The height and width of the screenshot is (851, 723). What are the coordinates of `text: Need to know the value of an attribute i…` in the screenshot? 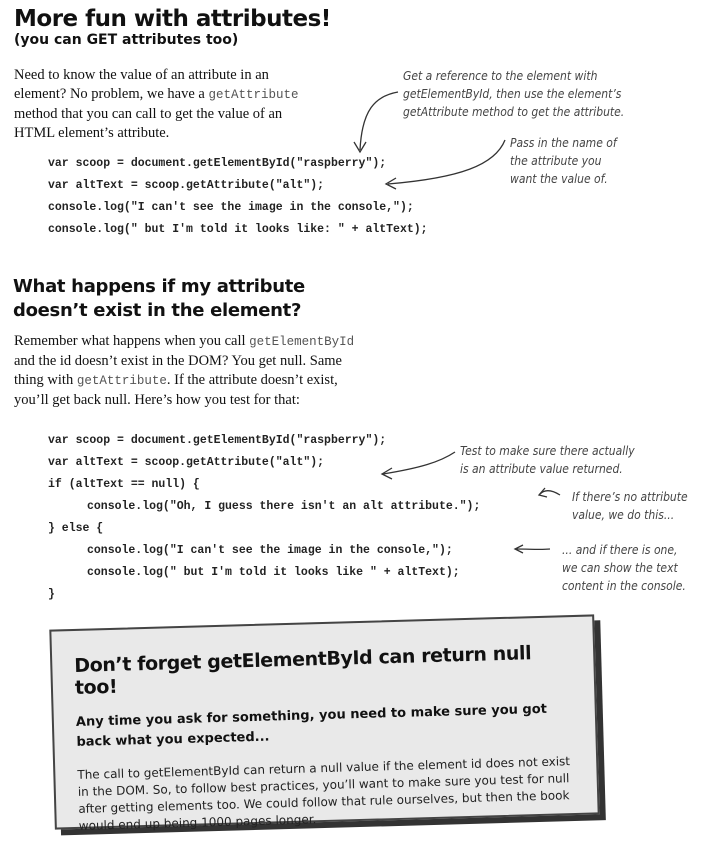 It's located at (141, 84).